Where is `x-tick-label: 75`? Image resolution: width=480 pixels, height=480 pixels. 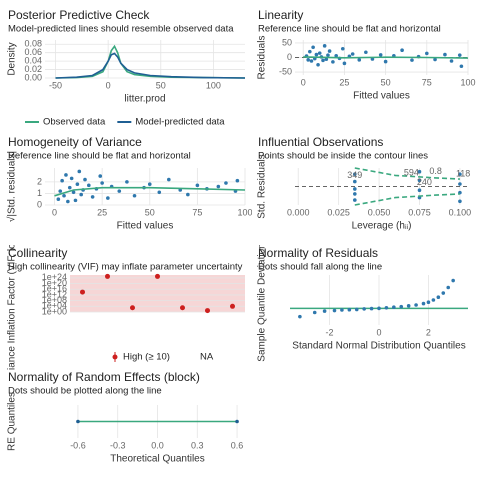
x-tick-label: 75 is located at coordinates (197, 212).